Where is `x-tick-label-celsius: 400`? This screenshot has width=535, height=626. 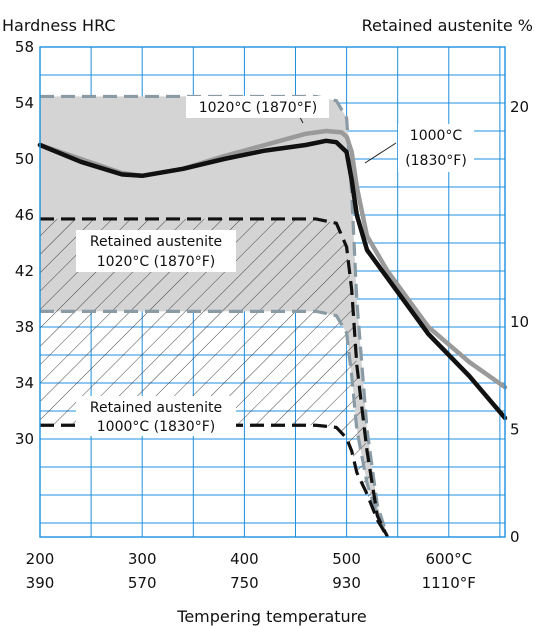 x-tick-label-celsius: 400 is located at coordinates (244, 559).